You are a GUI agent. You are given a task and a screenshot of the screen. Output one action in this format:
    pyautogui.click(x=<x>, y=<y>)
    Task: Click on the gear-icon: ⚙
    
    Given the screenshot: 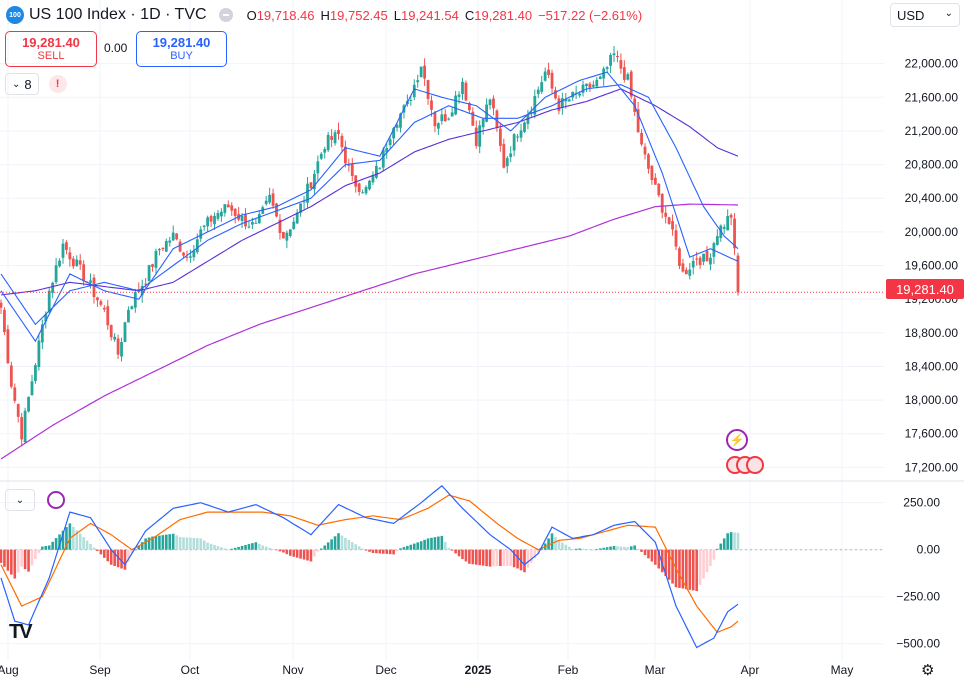 What is the action you would take?
    pyautogui.click(x=928, y=670)
    